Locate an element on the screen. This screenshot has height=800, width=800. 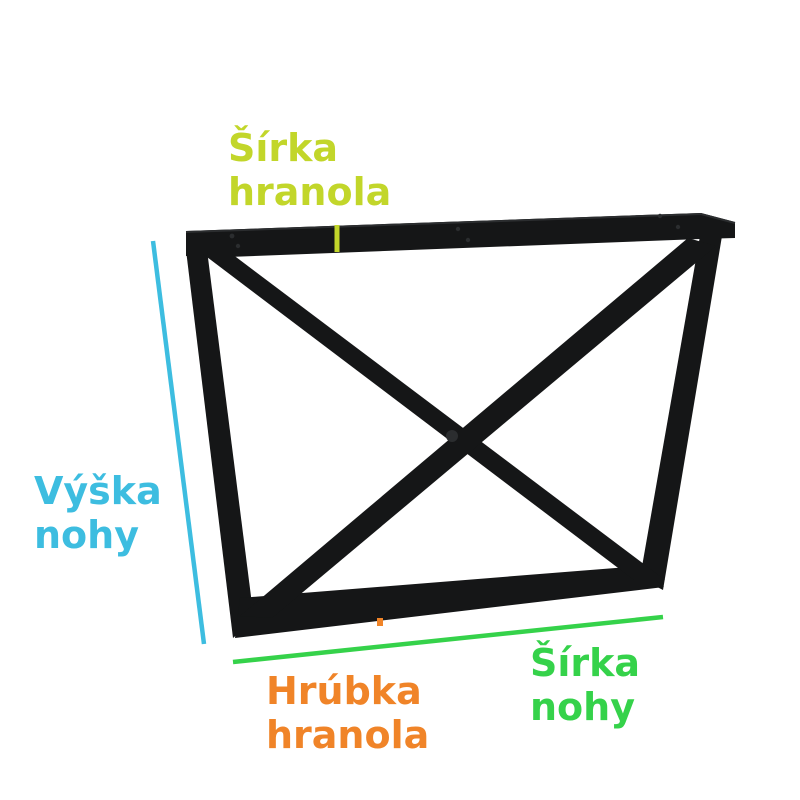
leg-height-label: Výška nohy is located at coordinates (98, 513).